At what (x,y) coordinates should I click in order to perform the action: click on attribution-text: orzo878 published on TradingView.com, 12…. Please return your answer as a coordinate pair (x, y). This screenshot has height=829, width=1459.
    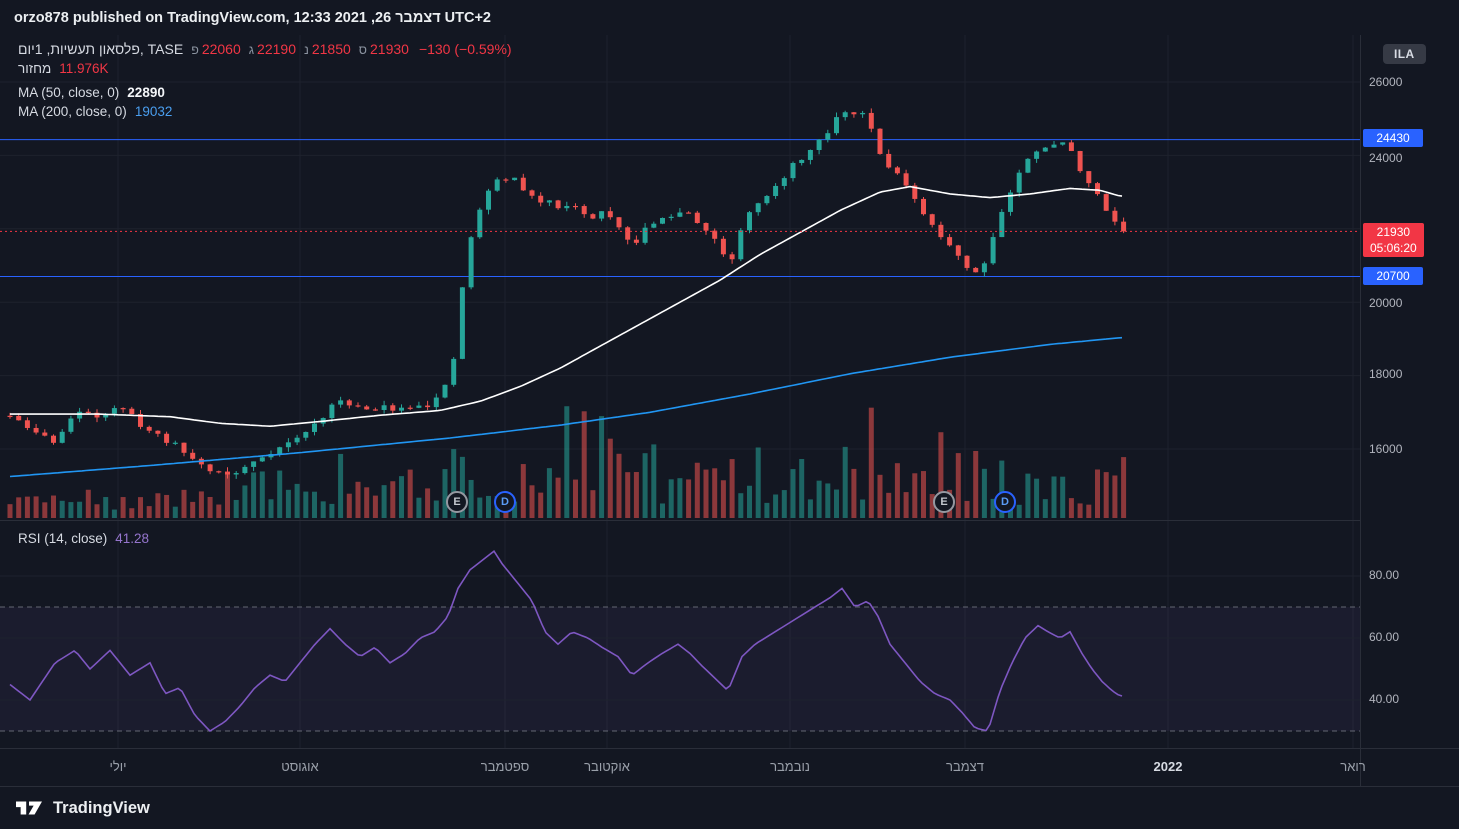
    Looking at the image, I should click on (253, 17).